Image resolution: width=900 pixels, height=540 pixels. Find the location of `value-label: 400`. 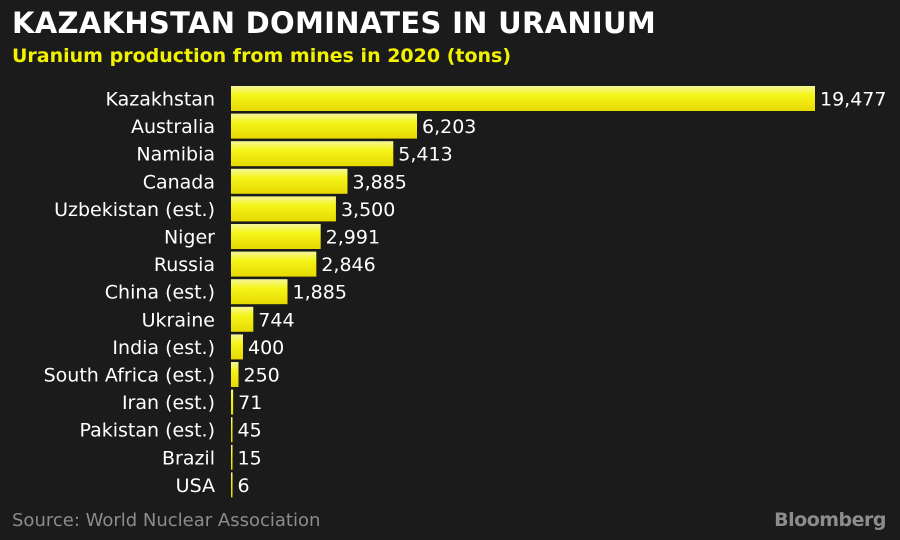

value-label: 400 is located at coordinates (266, 348).